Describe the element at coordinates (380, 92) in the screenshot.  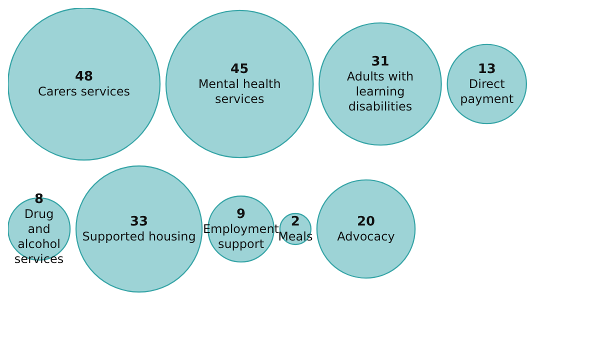
I see `category-label: Adults with learning disabilities` at that location.